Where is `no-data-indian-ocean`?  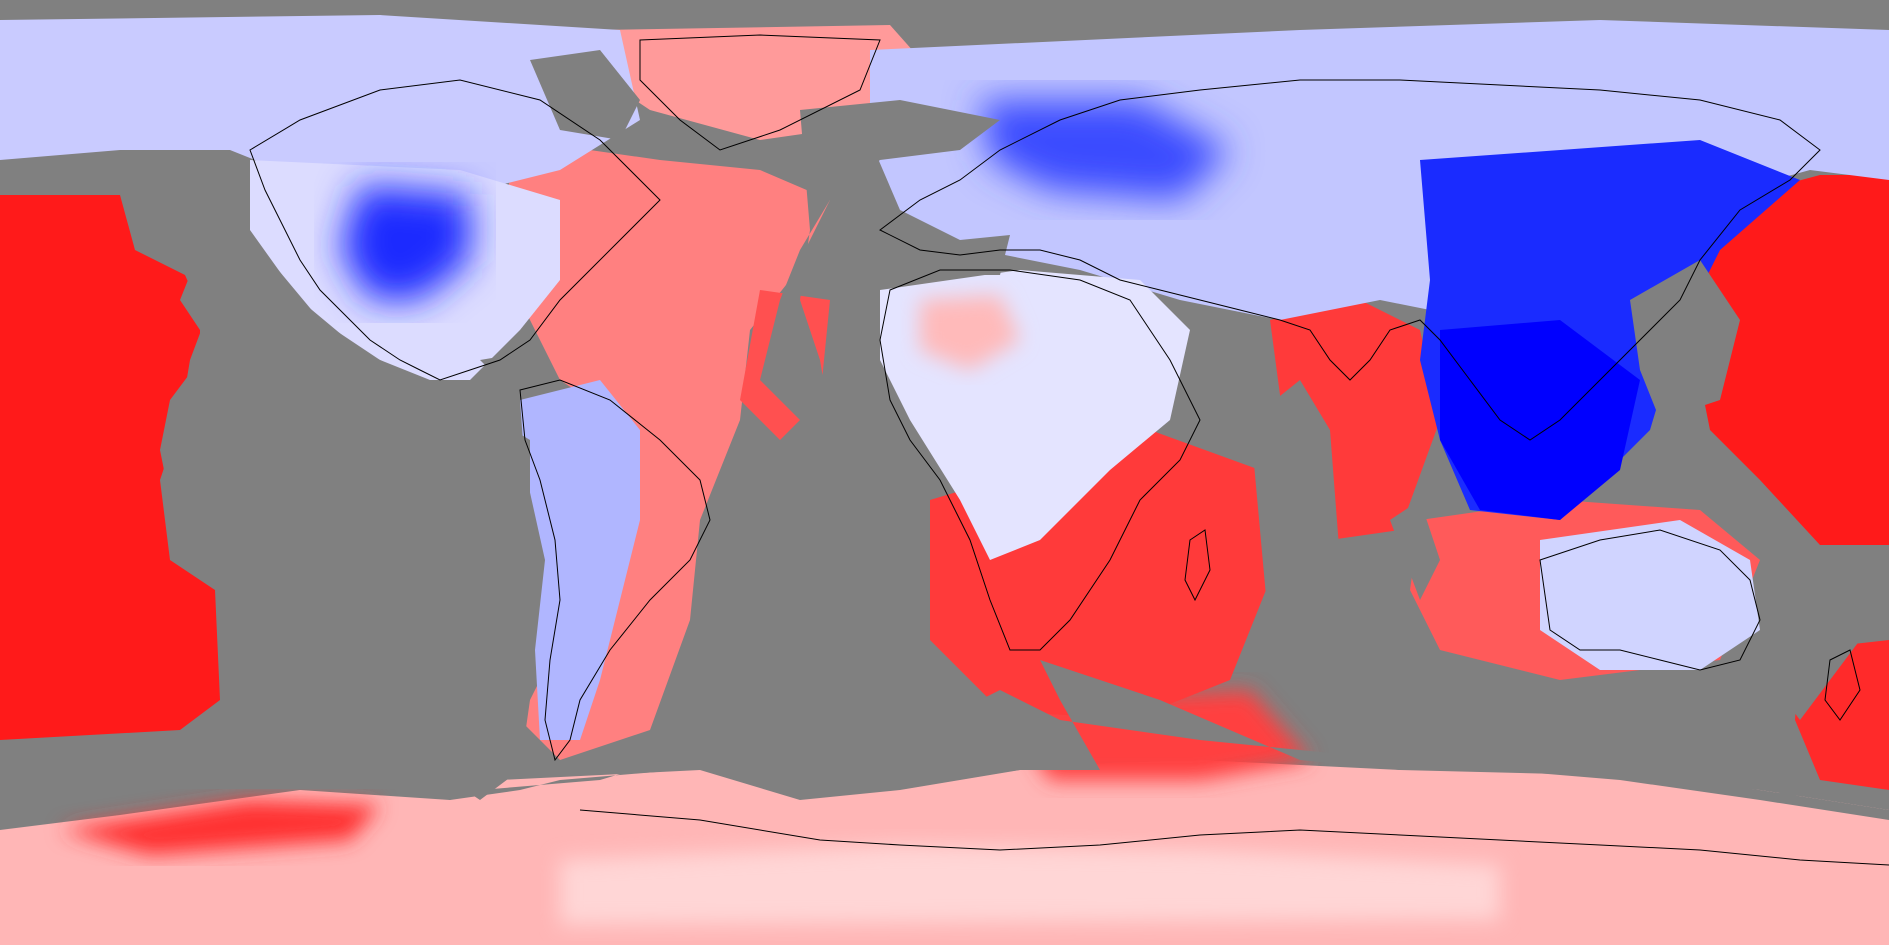 no-data-indian-ocean is located at coordinates (1315, 540).